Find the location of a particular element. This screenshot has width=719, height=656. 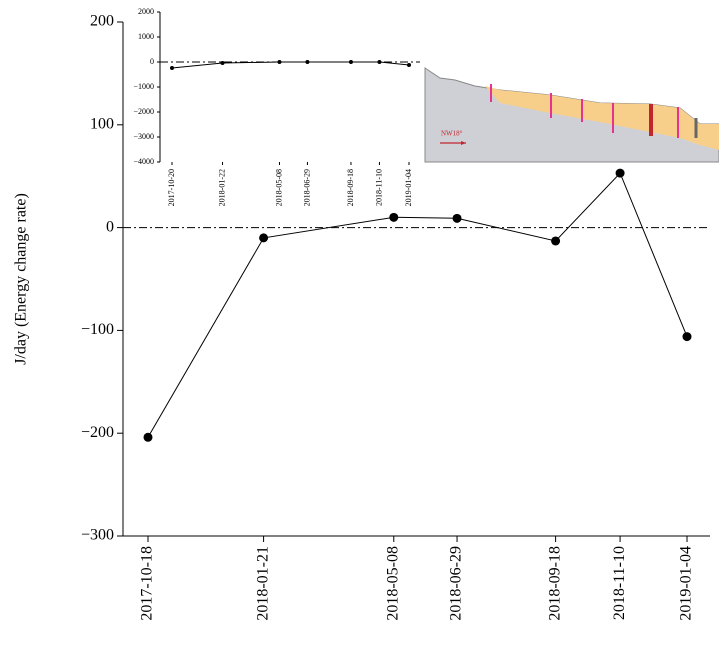

cross-section: NW18° is located at coordinates (571, 115).